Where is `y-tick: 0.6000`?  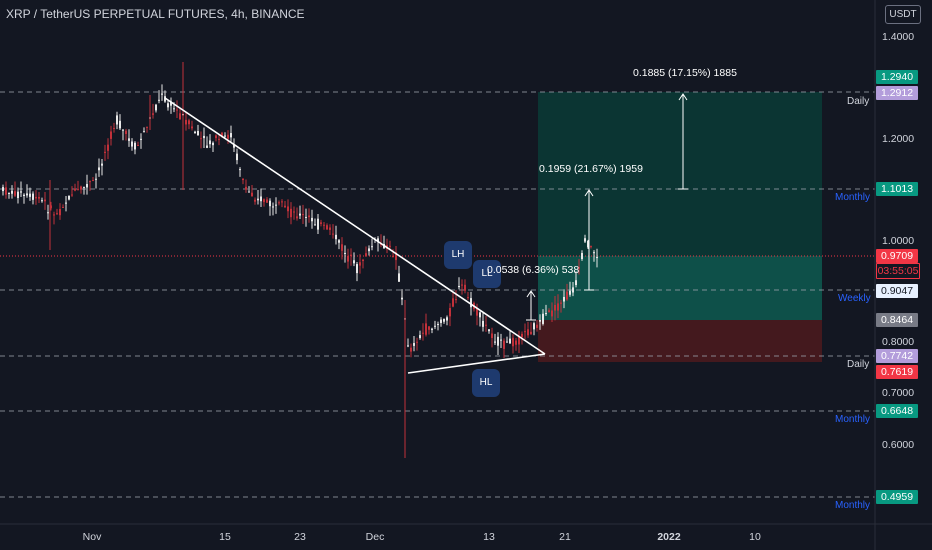 y-tick: 0.6000 is located at coordinates (898, 445).